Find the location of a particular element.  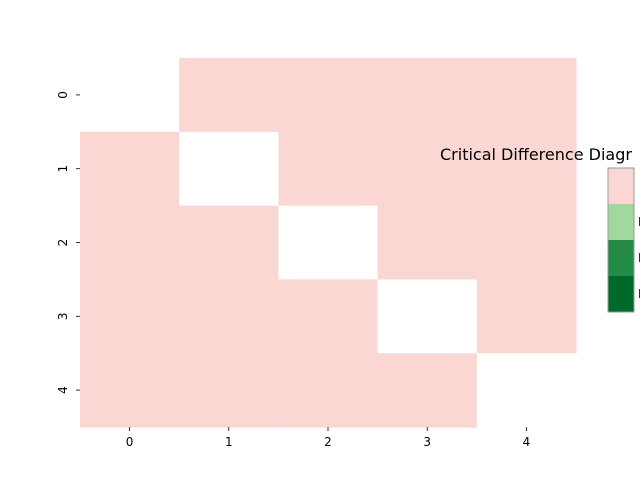

legend-label-1: I is located at coordinates (639, 222).